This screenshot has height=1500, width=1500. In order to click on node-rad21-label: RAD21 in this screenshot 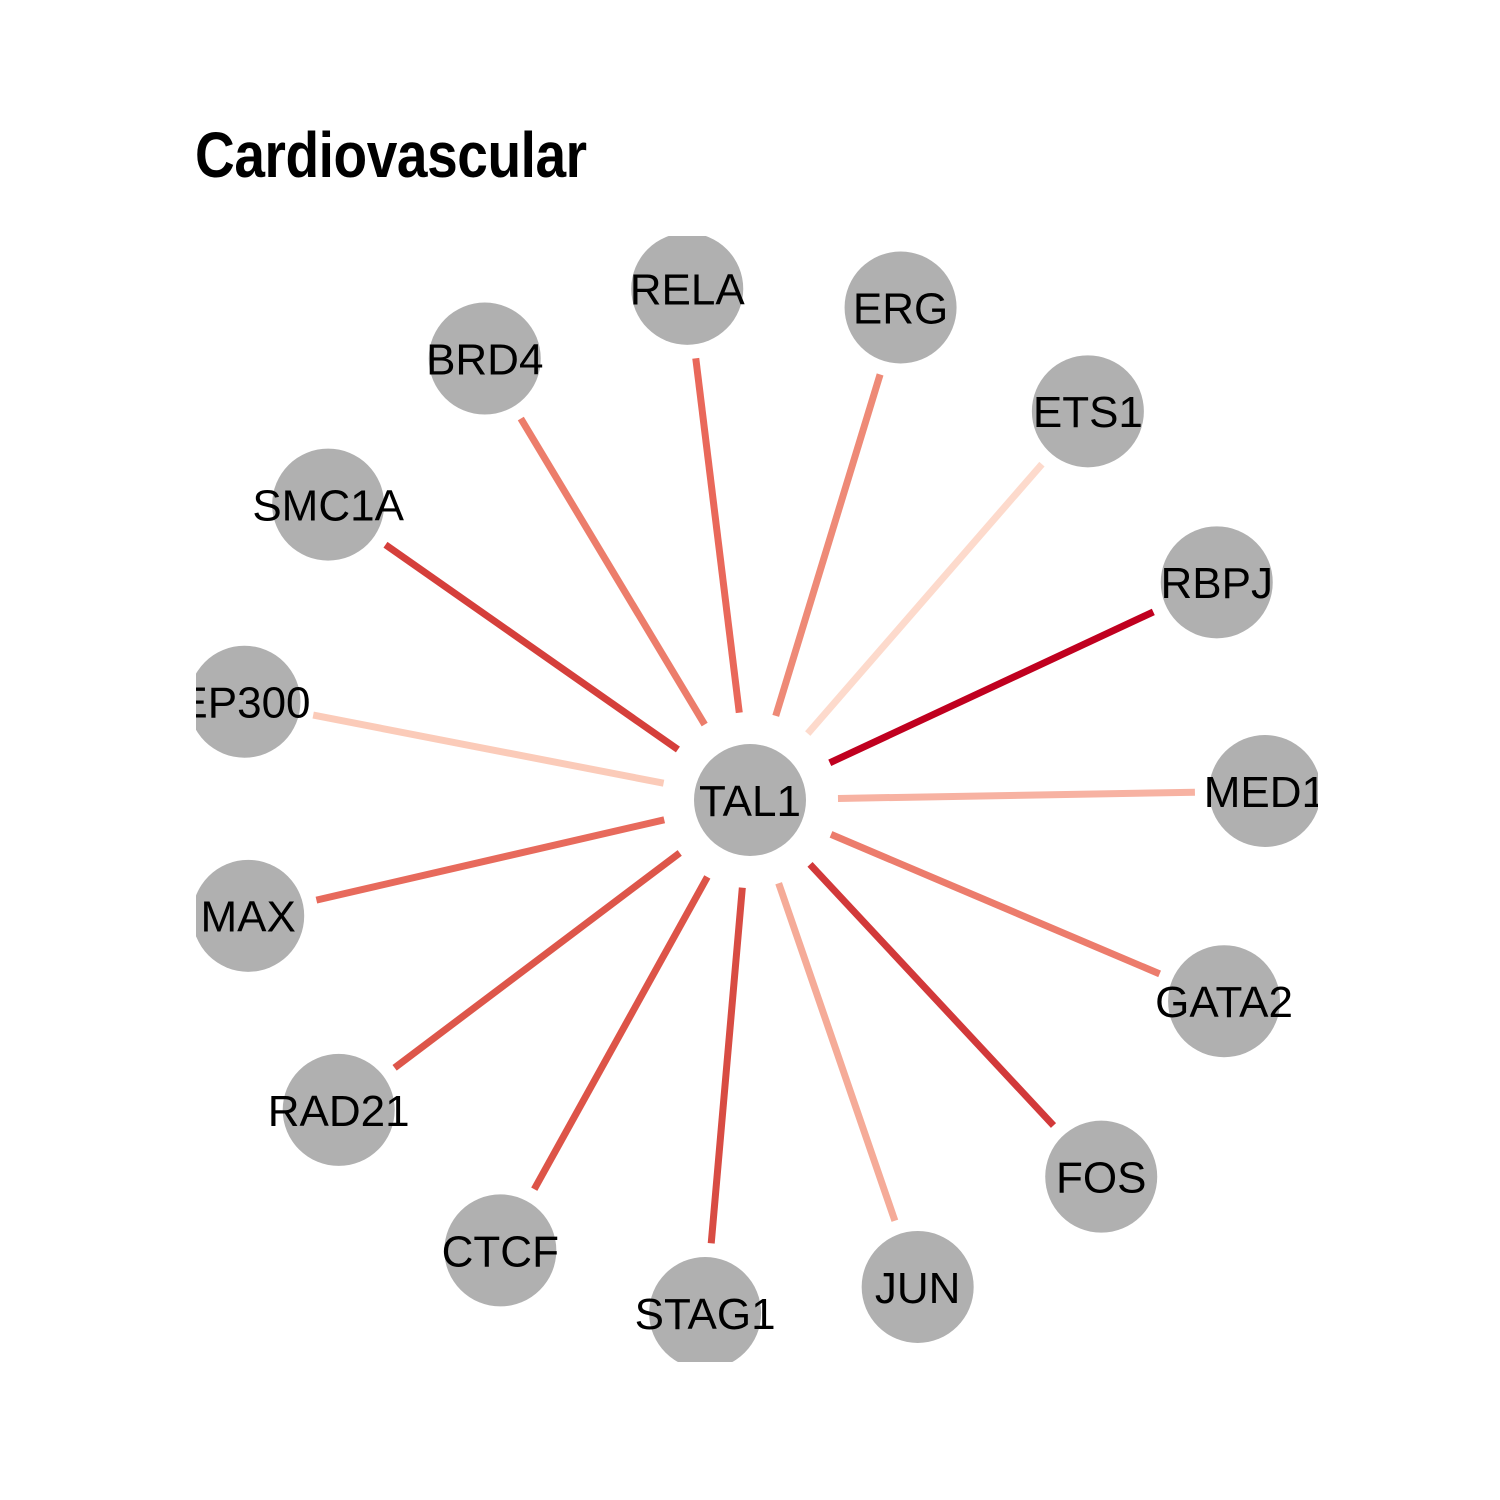, I will do `click(339, 1111)`.